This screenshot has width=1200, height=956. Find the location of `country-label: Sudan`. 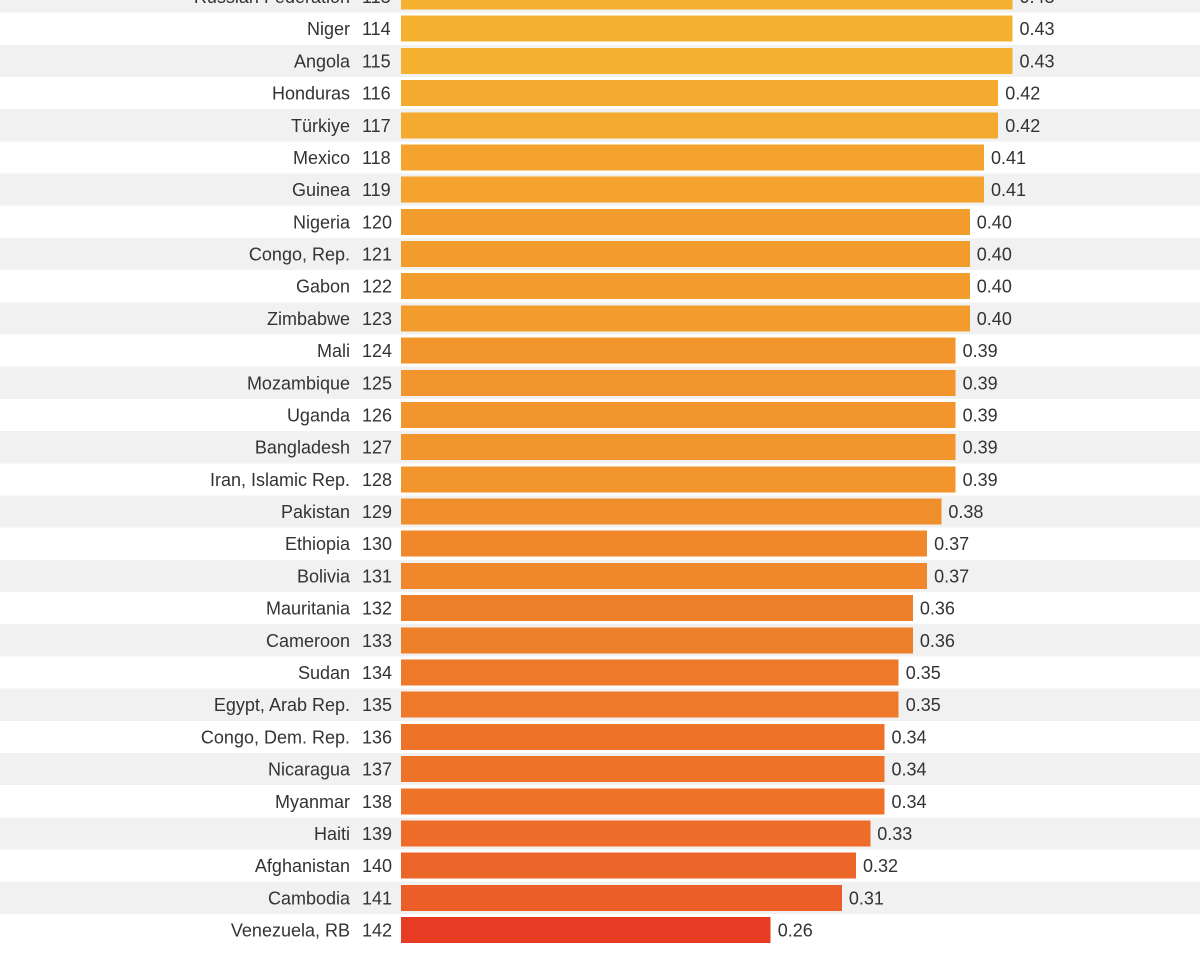

country-label: Sudan is located at coordinates (324, 673).